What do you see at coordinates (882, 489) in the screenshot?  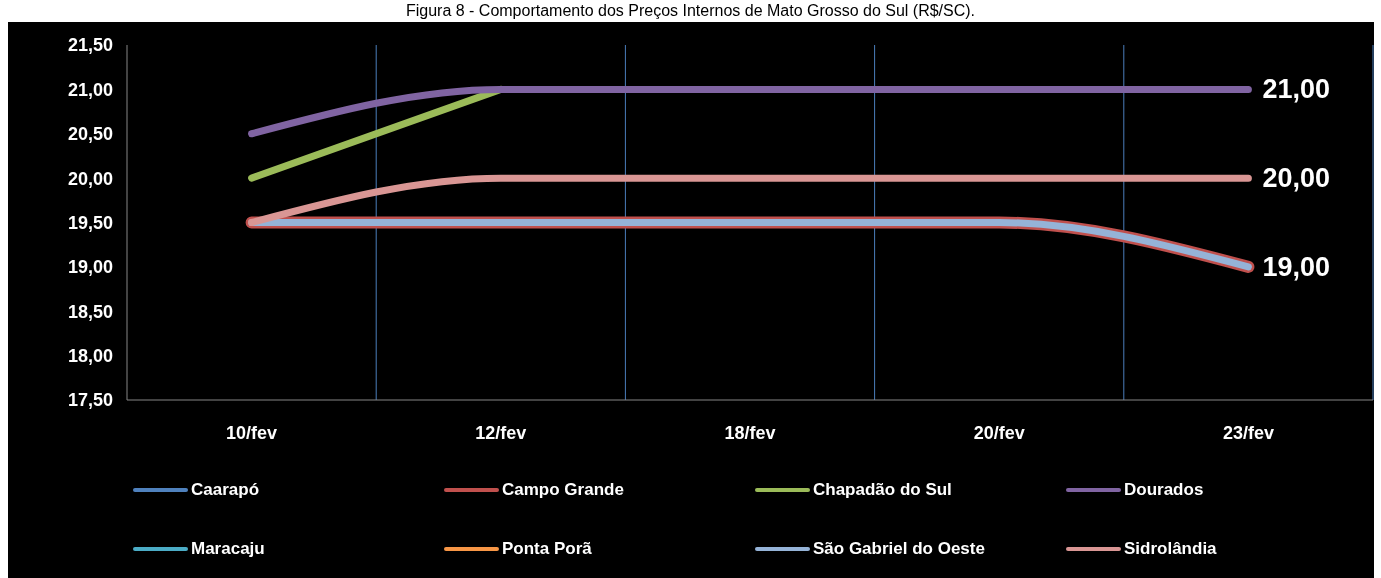 I see `legend-label: Chapadão do Sul` at bounding box center [882, 489].